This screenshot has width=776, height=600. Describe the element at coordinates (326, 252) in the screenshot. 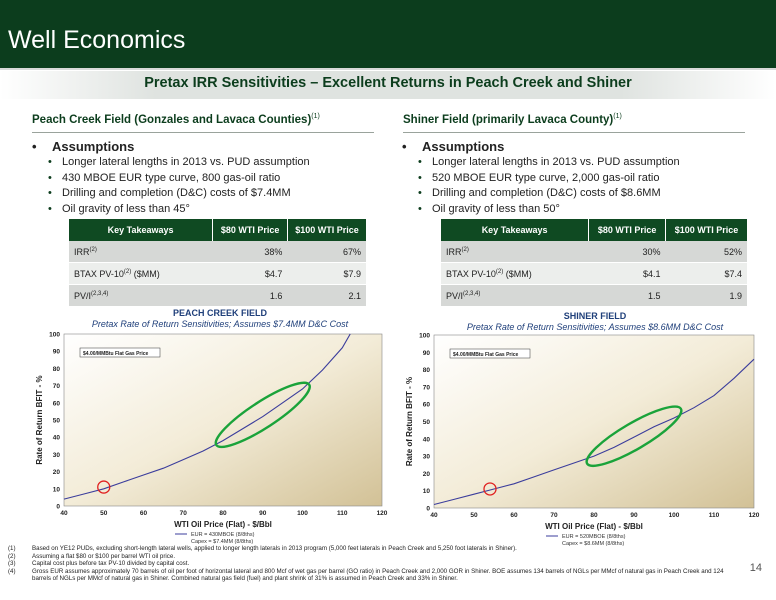

I see `value-100: 67%` at that location.